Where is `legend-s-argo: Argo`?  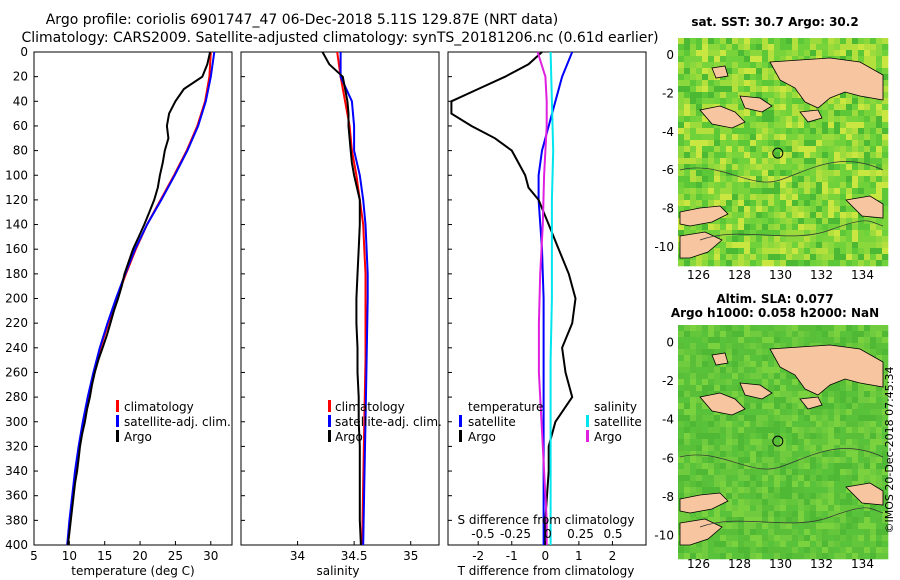
legend-s-argo: Argo is located at coordinates (608, 437).